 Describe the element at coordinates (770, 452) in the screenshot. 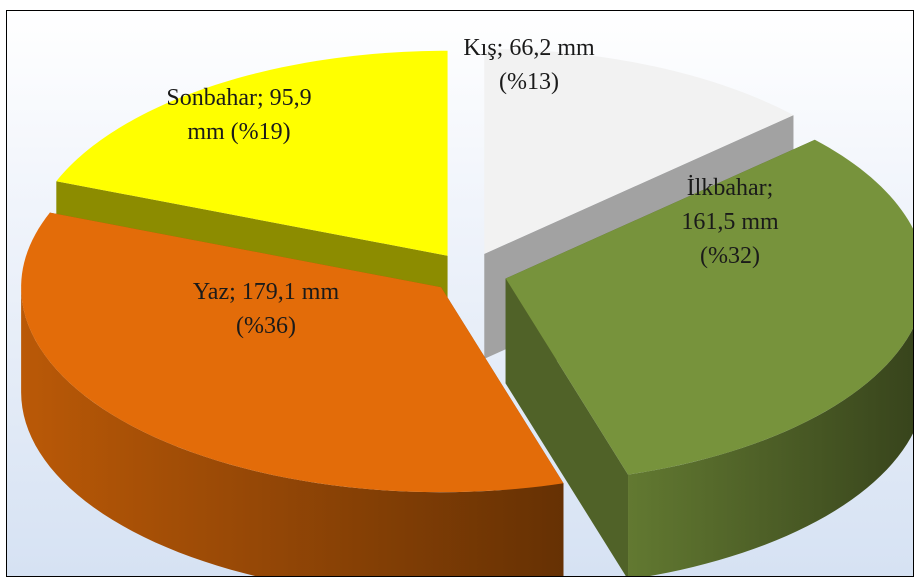

I see `slice-side-İlkbahar` at that location.